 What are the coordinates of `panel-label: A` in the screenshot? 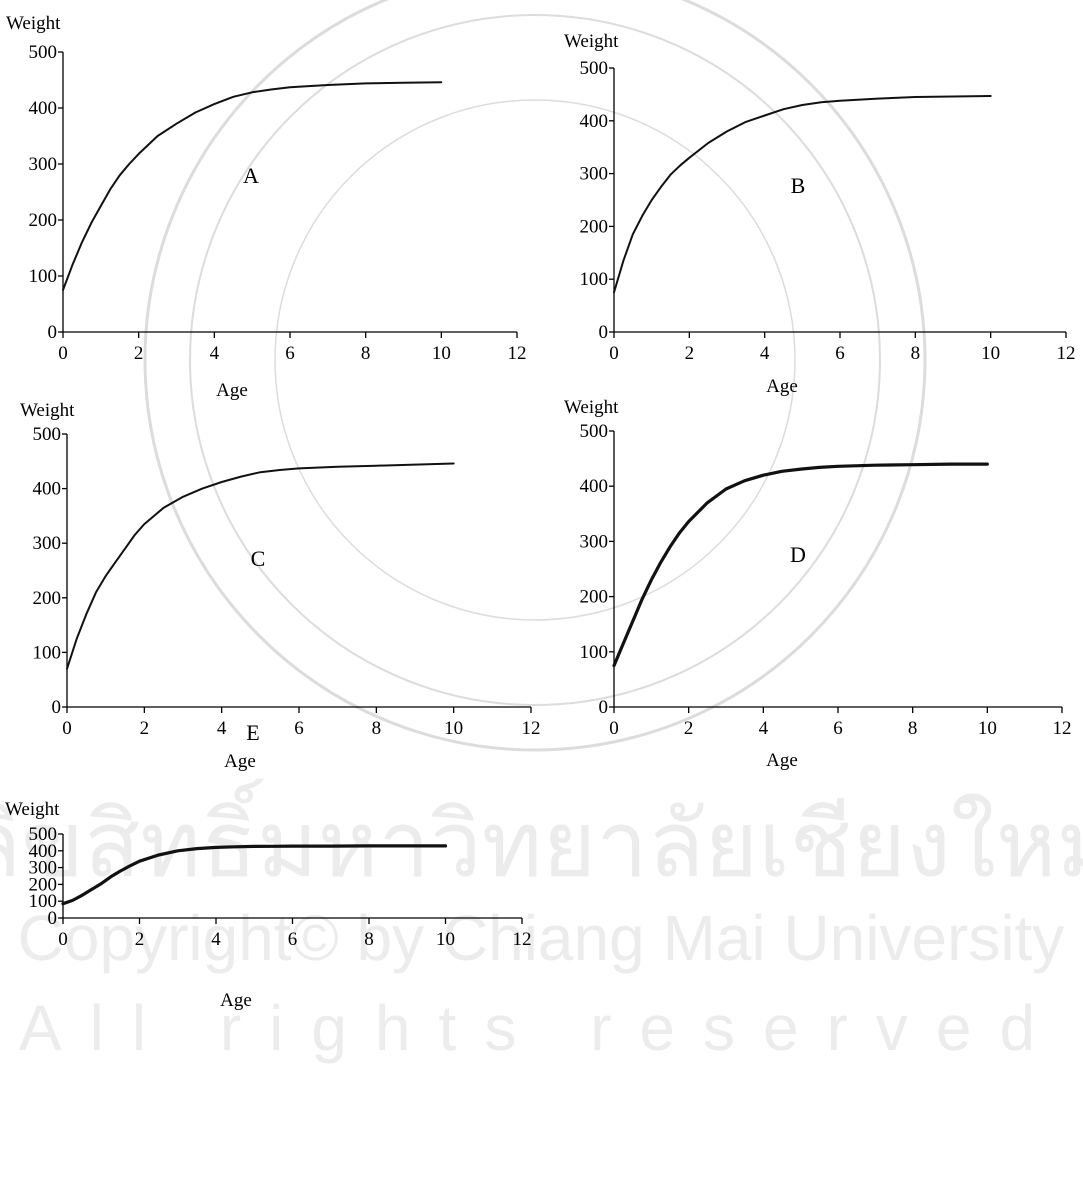 It's located at (251, 175).